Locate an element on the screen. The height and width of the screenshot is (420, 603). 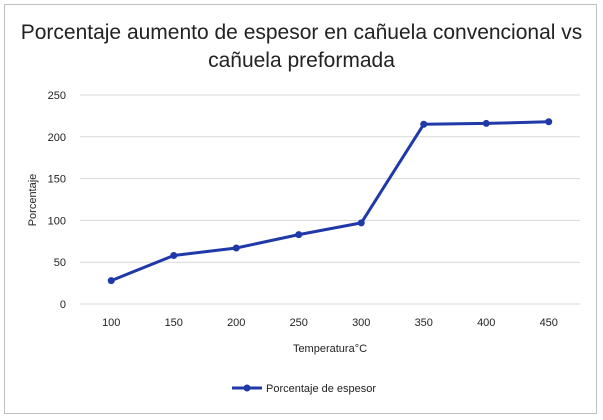
y-axis-ticks: 0 50 100 150 200 250 is located at coordinates (57, 200).